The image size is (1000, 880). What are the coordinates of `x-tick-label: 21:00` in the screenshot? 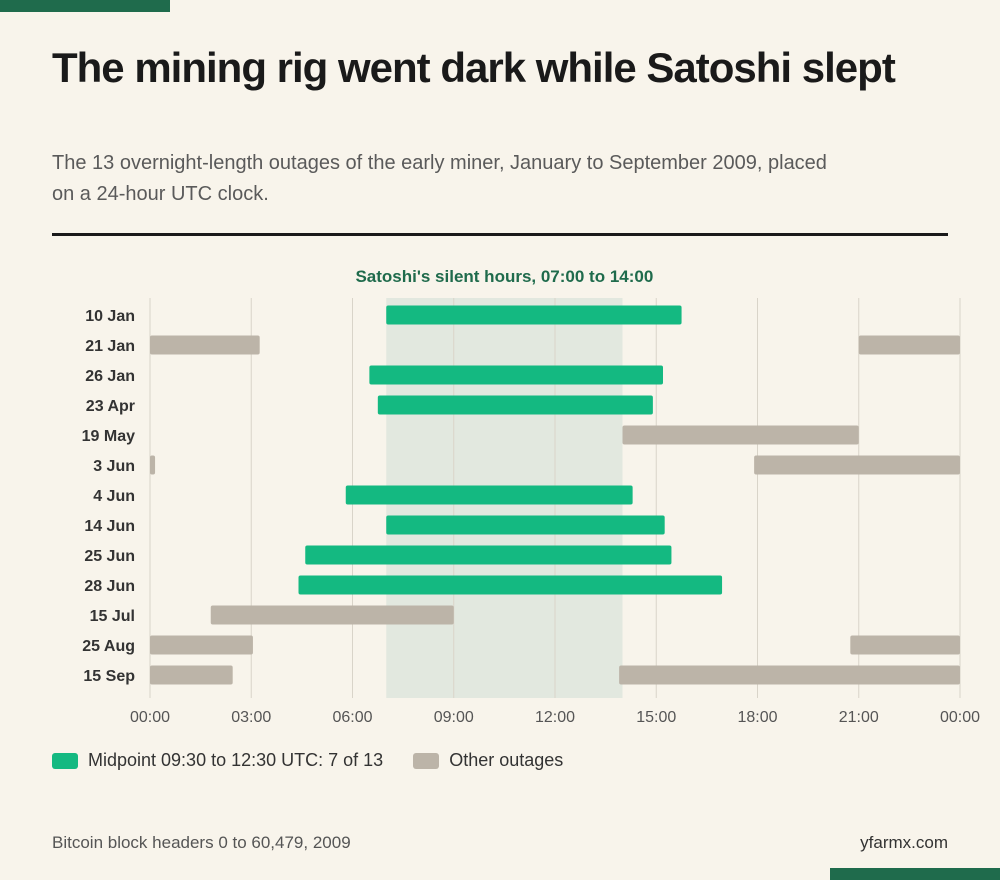 It's located at (859, 717).